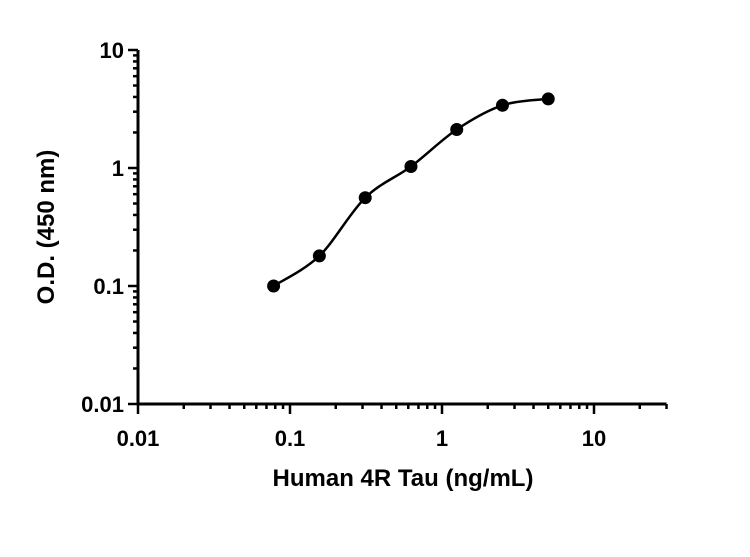 This screenshot has width=750, height=557. Describe the element at coordinates (138, 438) in the screenshot. I see `x-tick-label: 0.01` at that location.